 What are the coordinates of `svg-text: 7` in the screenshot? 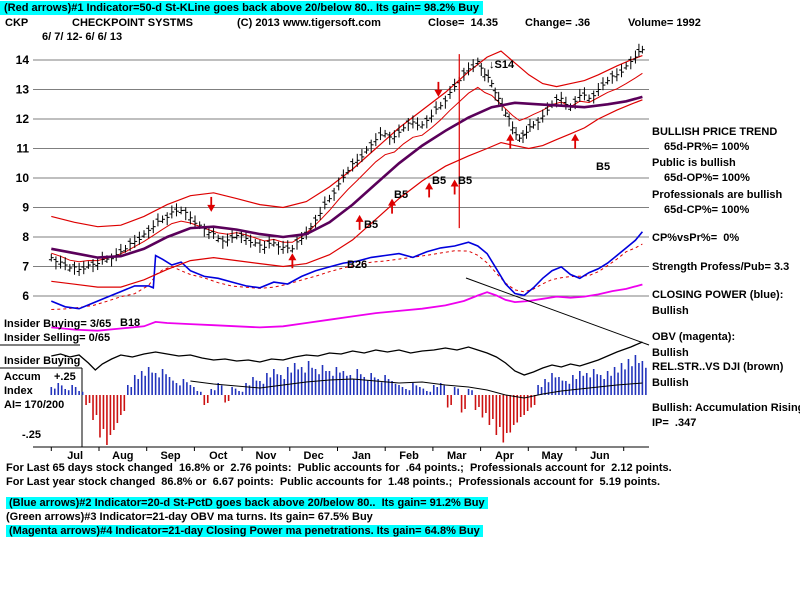 It's located at (25, 267).